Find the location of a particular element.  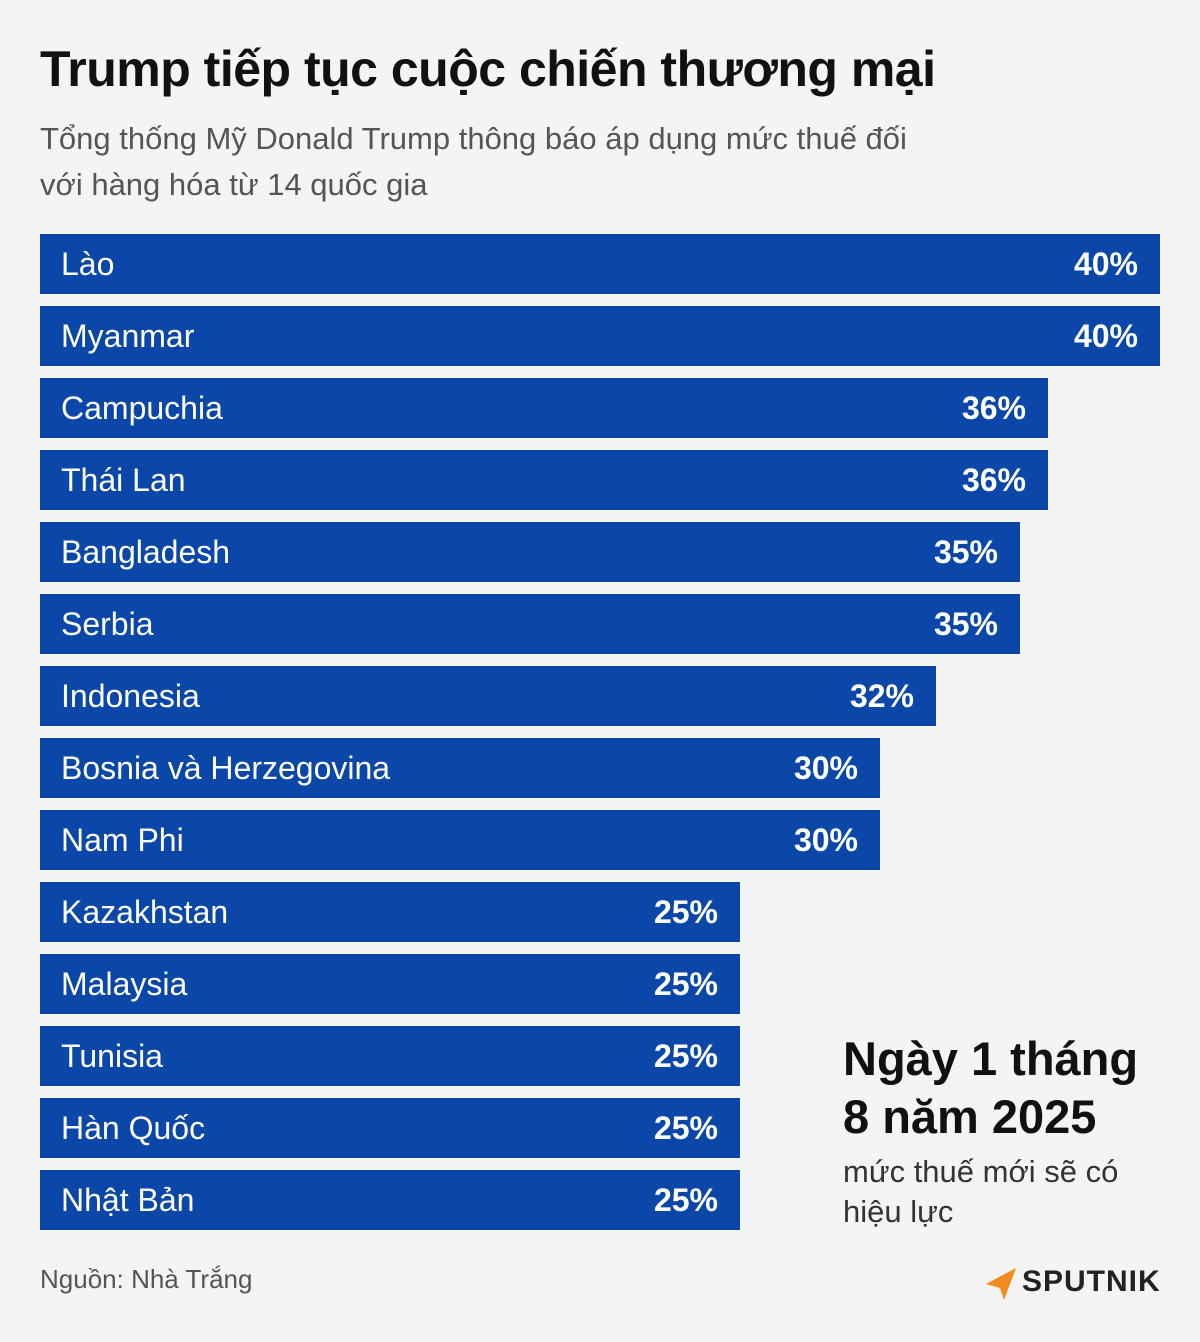

bar-category-label: Serbia is located at coordinates (107, 624).